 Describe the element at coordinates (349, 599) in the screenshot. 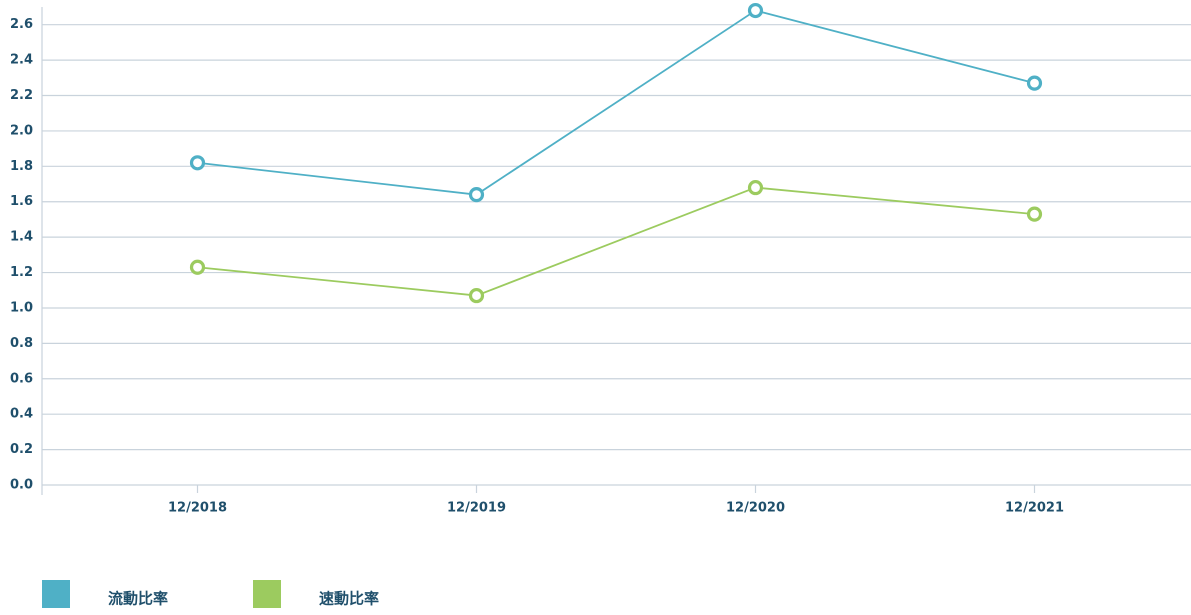

I see `legend-label: 速動比率` at that location.